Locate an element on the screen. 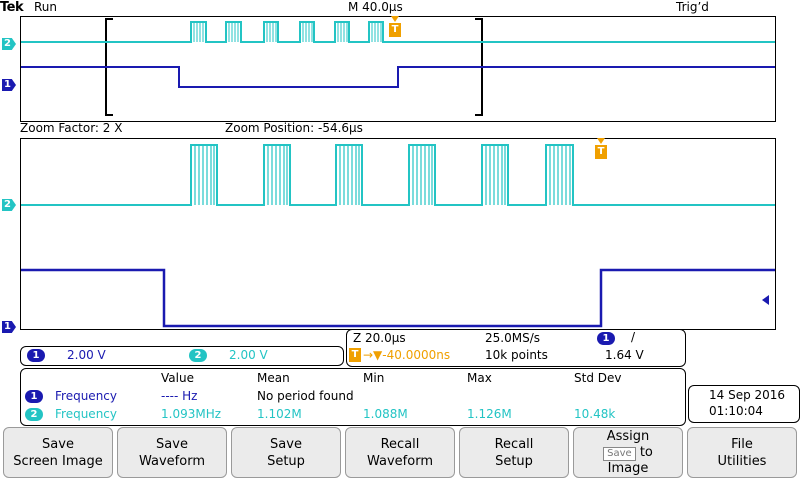 The height and width of the screenshot is (480, 800). zoom-trigger-marker: T is located at coordinates (601, 152).